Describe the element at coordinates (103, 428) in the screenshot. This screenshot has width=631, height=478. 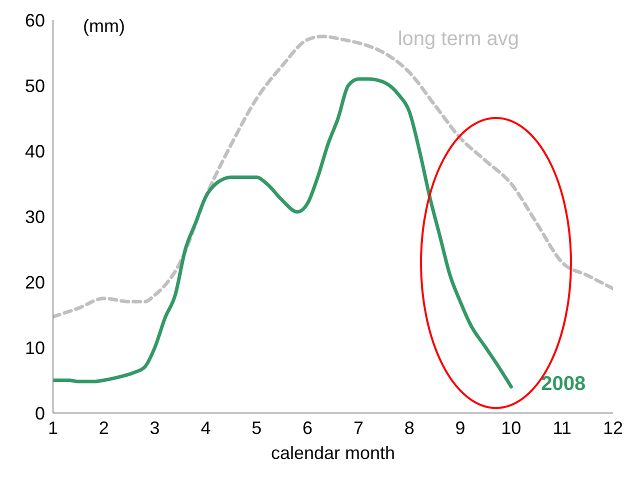
I see `x-tick-label: 2` at that location.